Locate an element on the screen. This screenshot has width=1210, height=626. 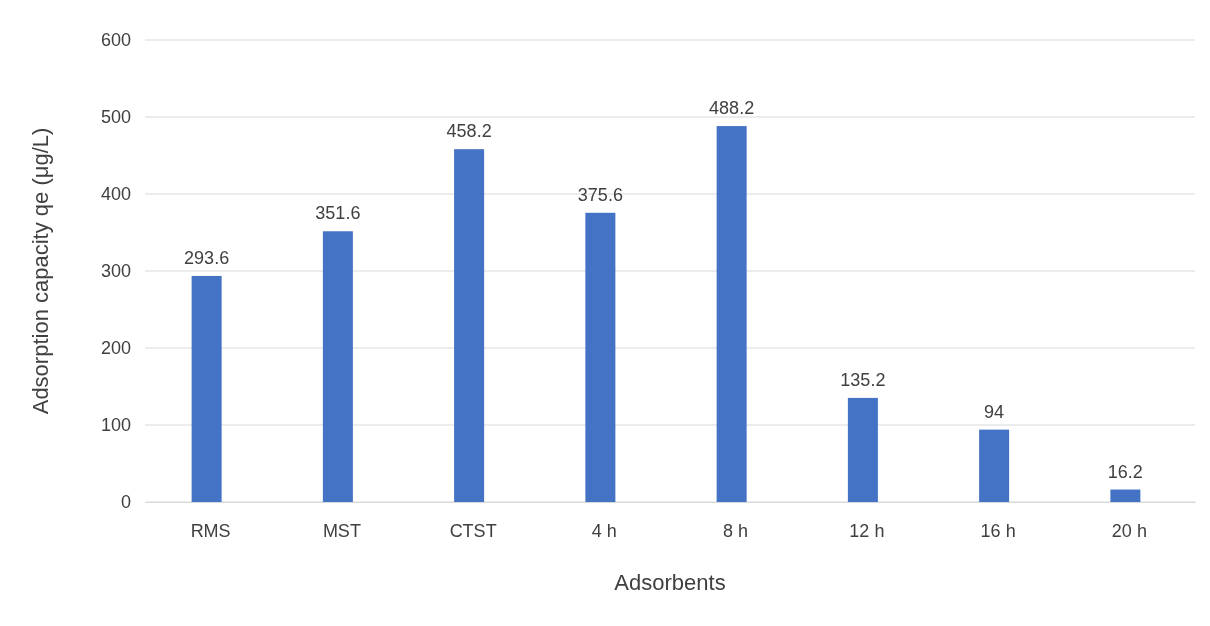
y-tick-label: 600 is located at coordinates (115, 40).